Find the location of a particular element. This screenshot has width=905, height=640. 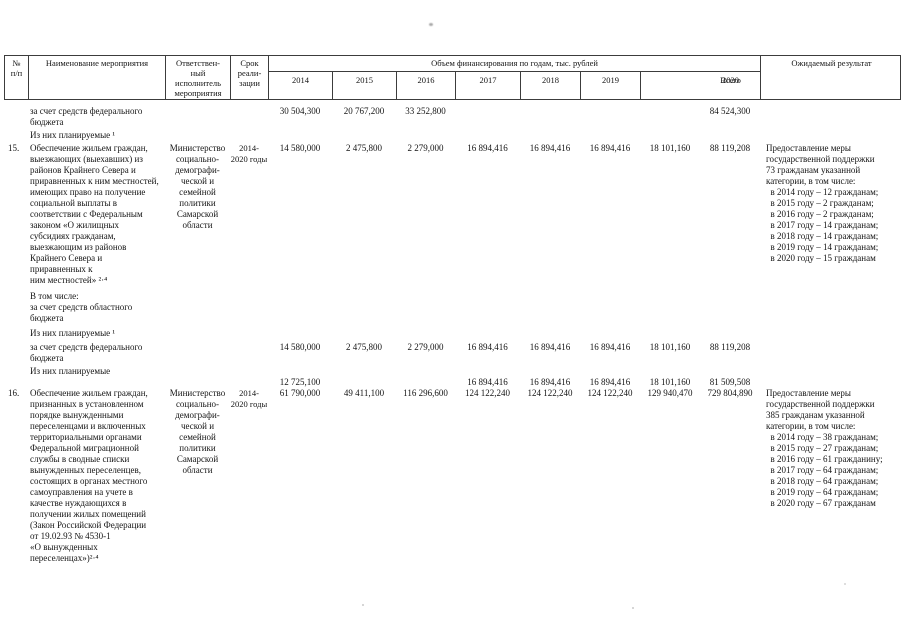

header-year-2019: 2019 is located at coordinates (611, 85).